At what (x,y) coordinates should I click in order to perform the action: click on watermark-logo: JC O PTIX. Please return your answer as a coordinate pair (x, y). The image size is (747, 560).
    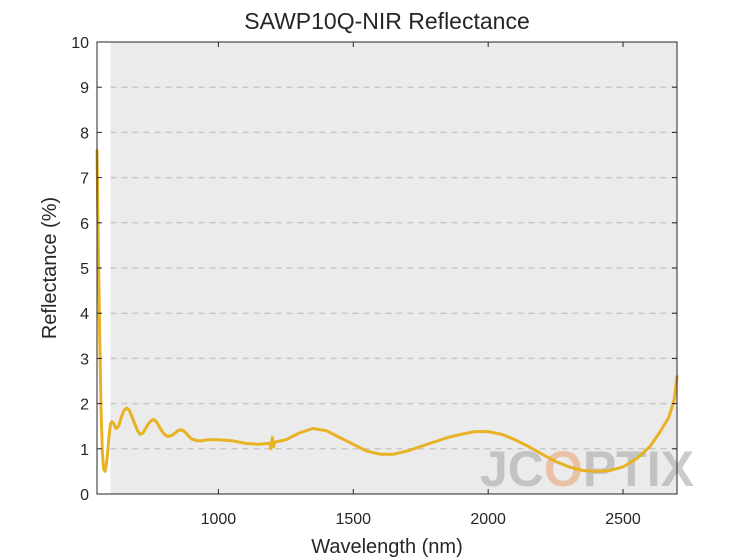
    Looking at the image, I should click on (587, 469).